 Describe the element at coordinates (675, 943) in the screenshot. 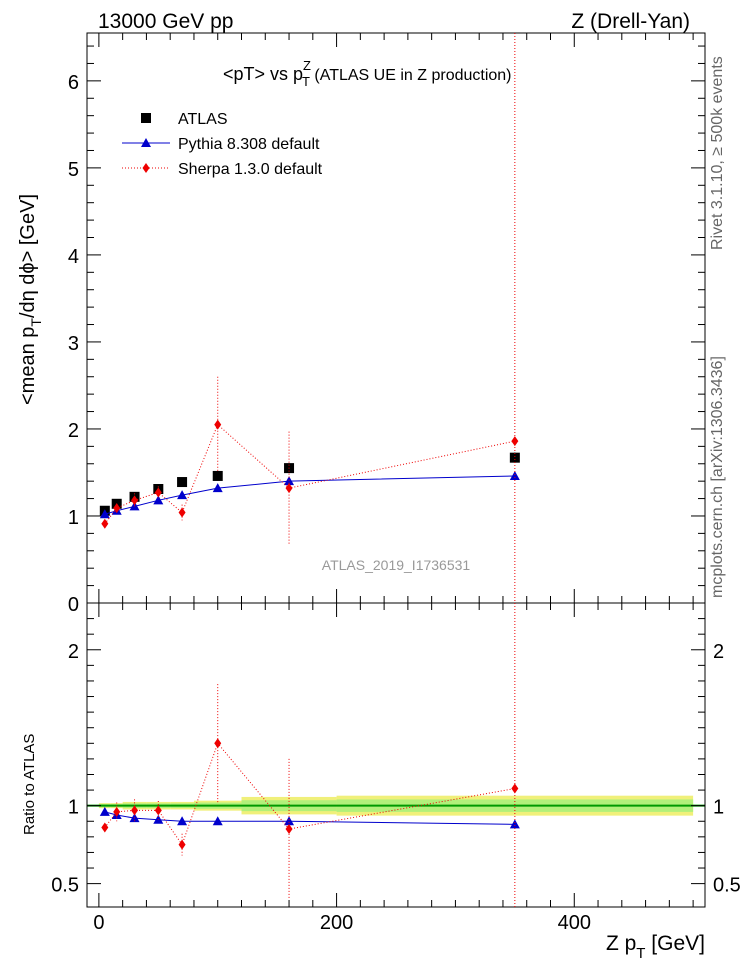

I see `x-axis-label-rest: [GeV]` at that location.